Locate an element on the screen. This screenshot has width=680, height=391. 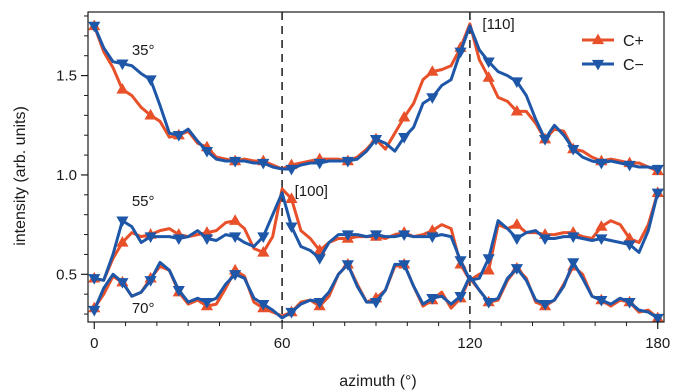
y-axis-title: intensity (arb. units) is located at coordinates (20, 176).